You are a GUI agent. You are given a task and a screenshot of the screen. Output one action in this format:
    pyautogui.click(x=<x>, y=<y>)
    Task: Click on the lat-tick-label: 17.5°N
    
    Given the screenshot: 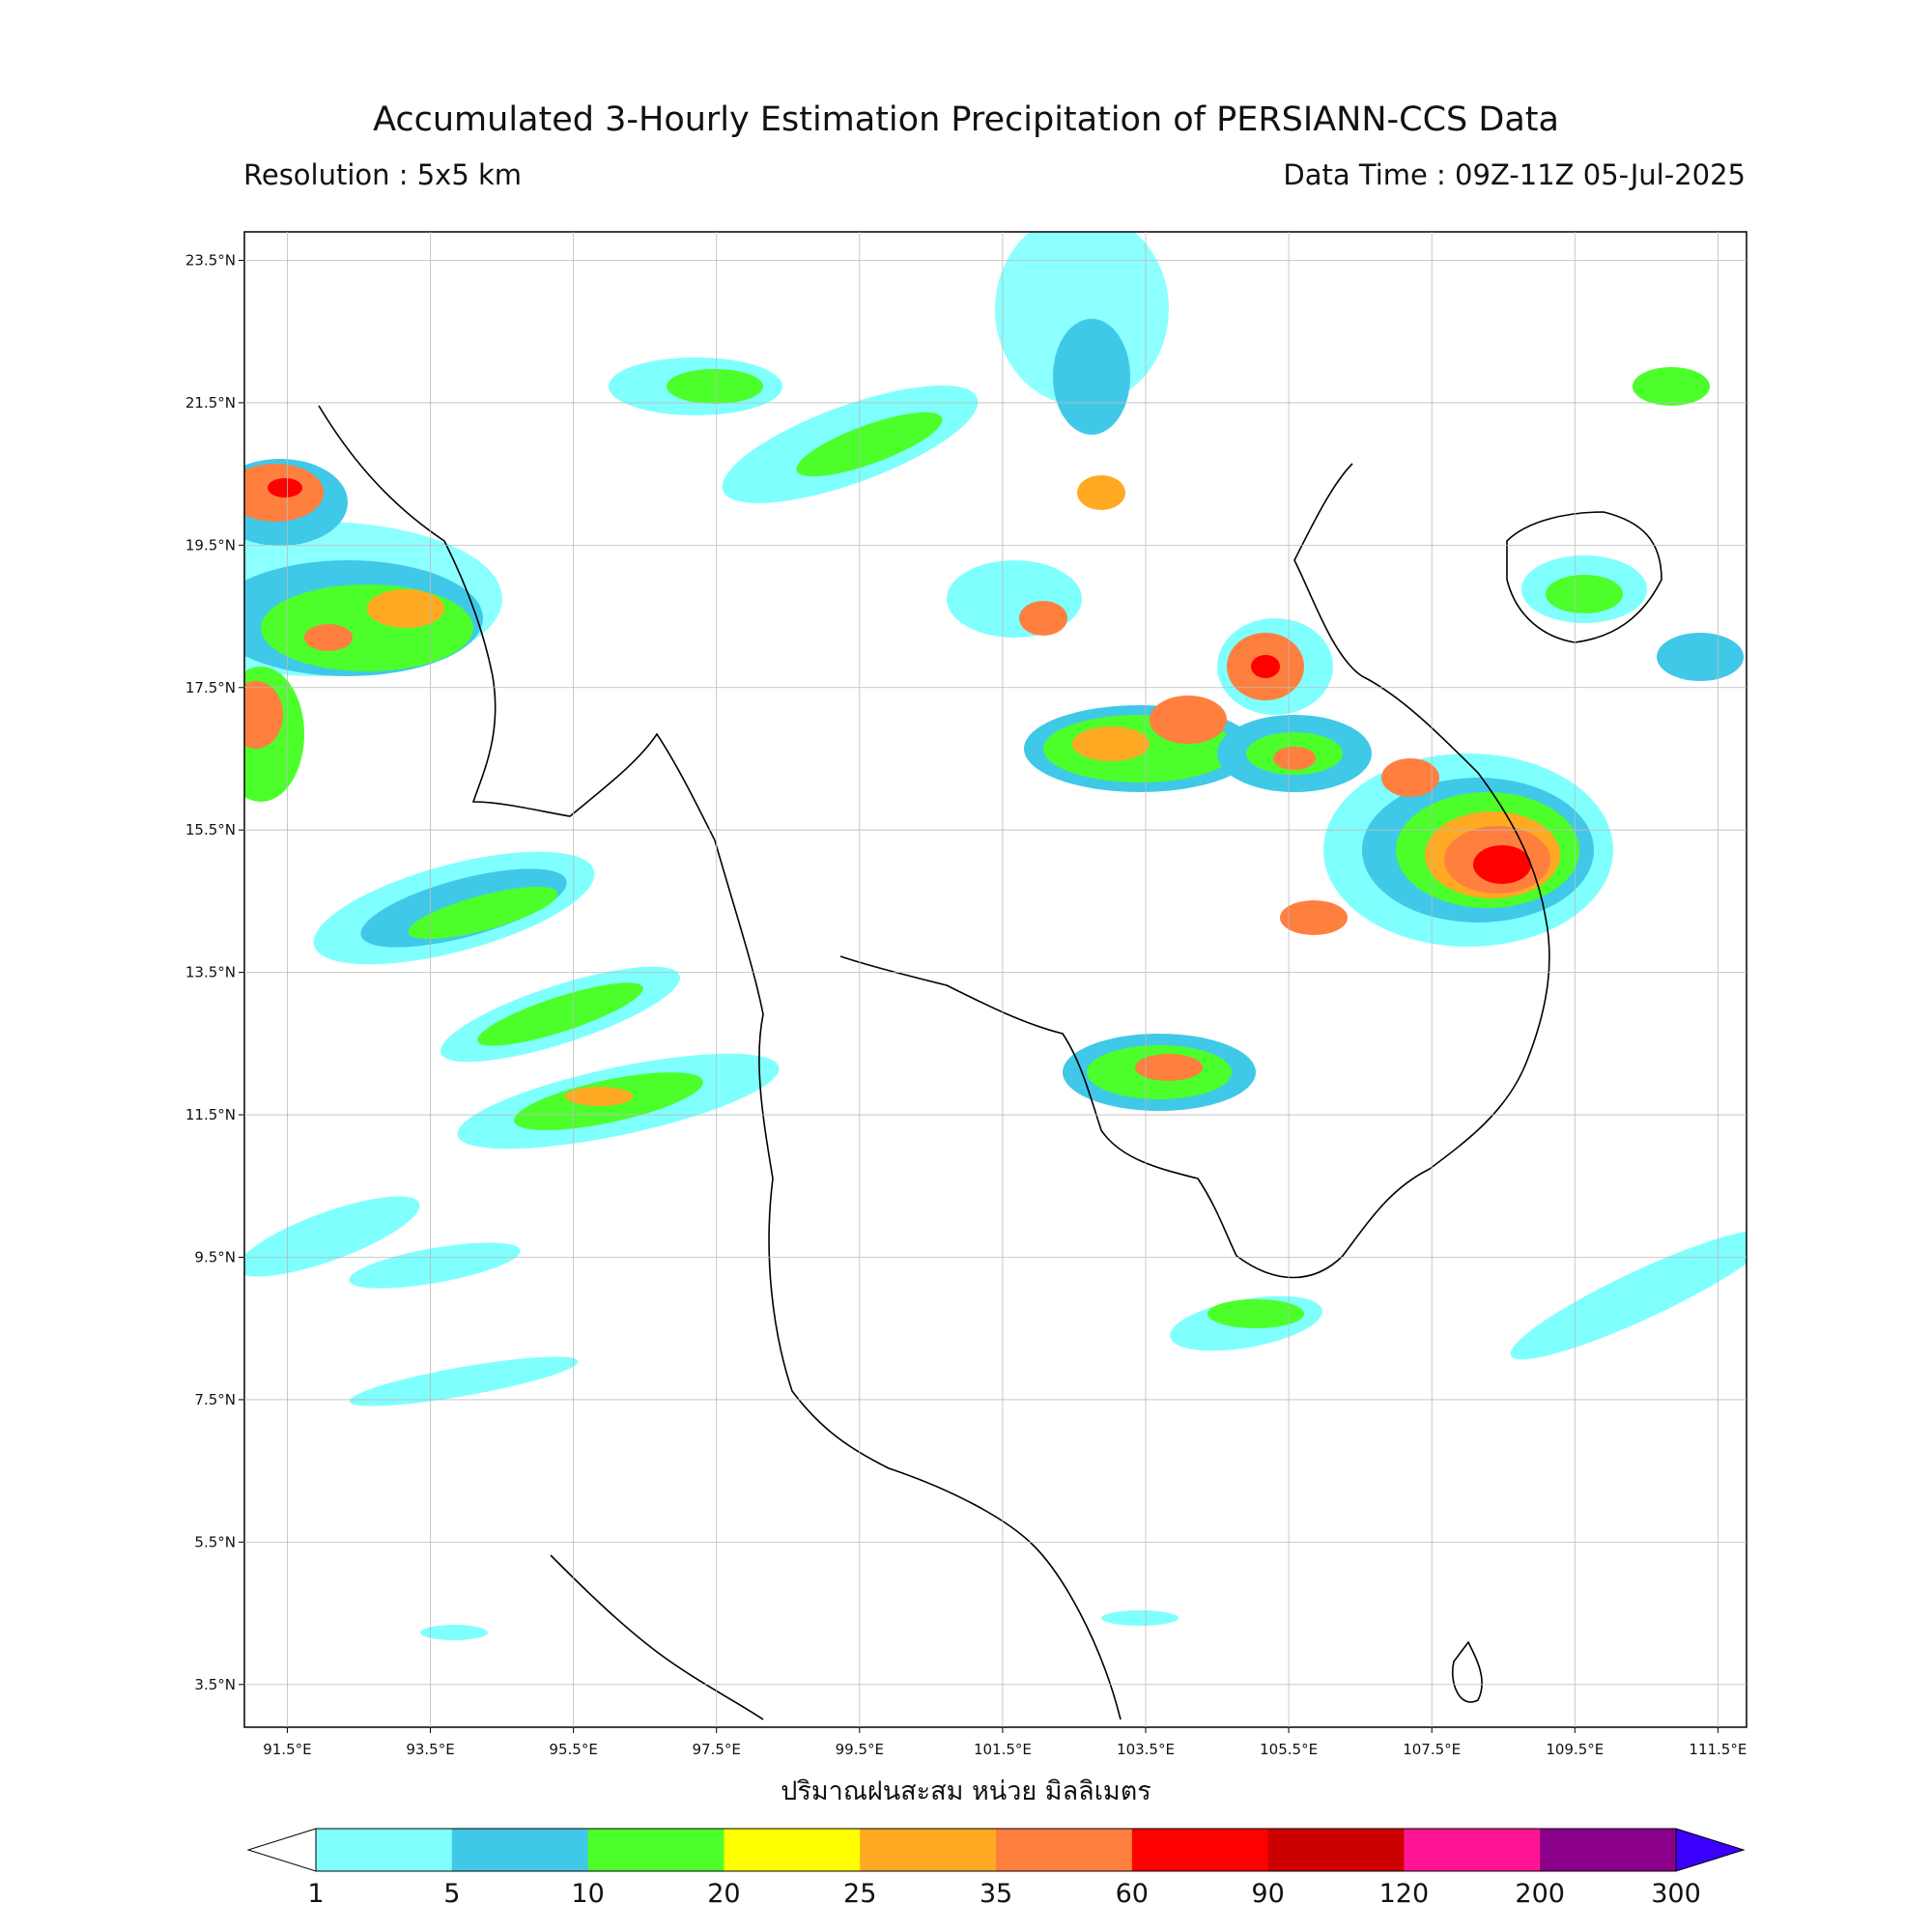 What is the action you would take?
    pyautogui.click(x=210, y=687)
    